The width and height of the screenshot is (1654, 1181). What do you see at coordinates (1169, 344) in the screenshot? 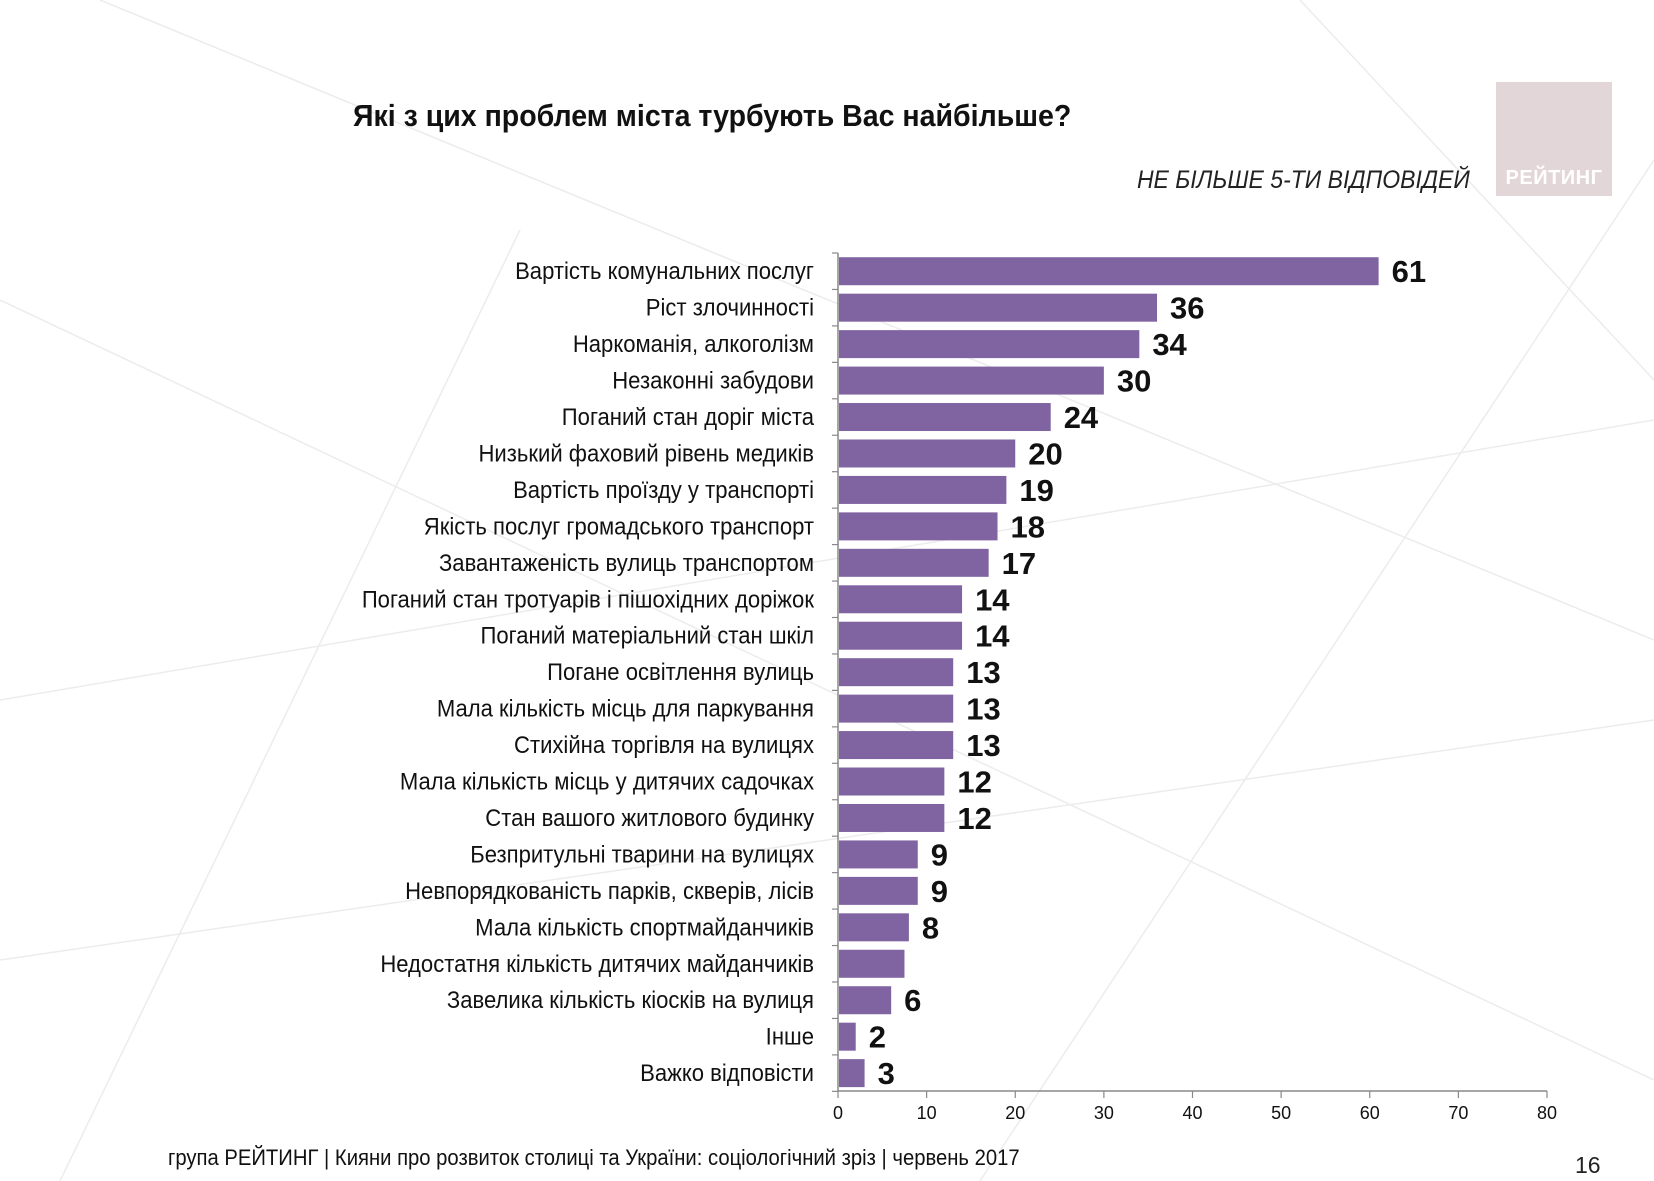
I see `value-label: 34` at bounding box center [1169, 344].